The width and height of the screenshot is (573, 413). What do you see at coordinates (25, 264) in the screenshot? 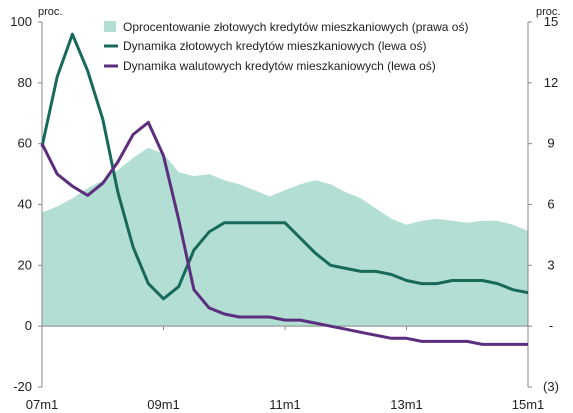
I see `left-tick-label: 20` at bounding box center [25, 264].